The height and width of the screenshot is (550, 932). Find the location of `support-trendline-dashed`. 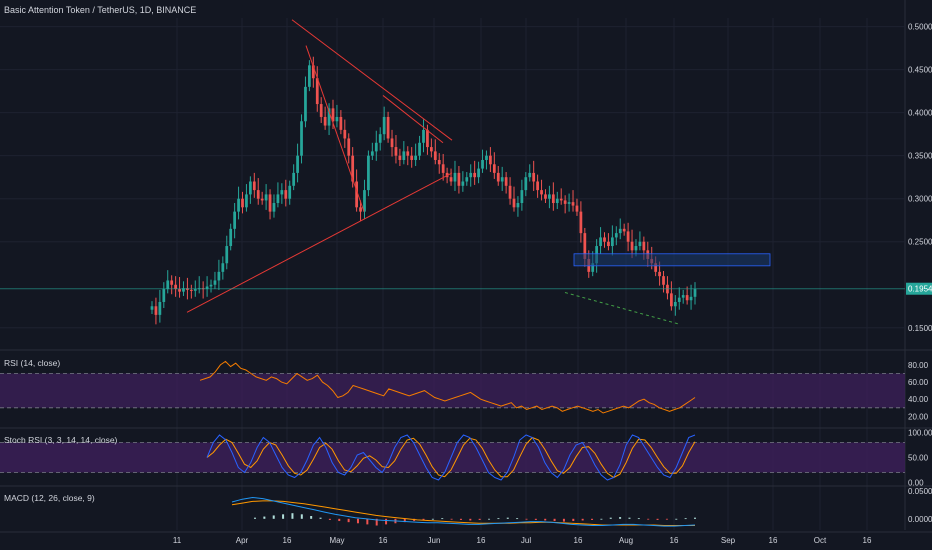

support-trendline-dashed is located at coordinates (622, 308).